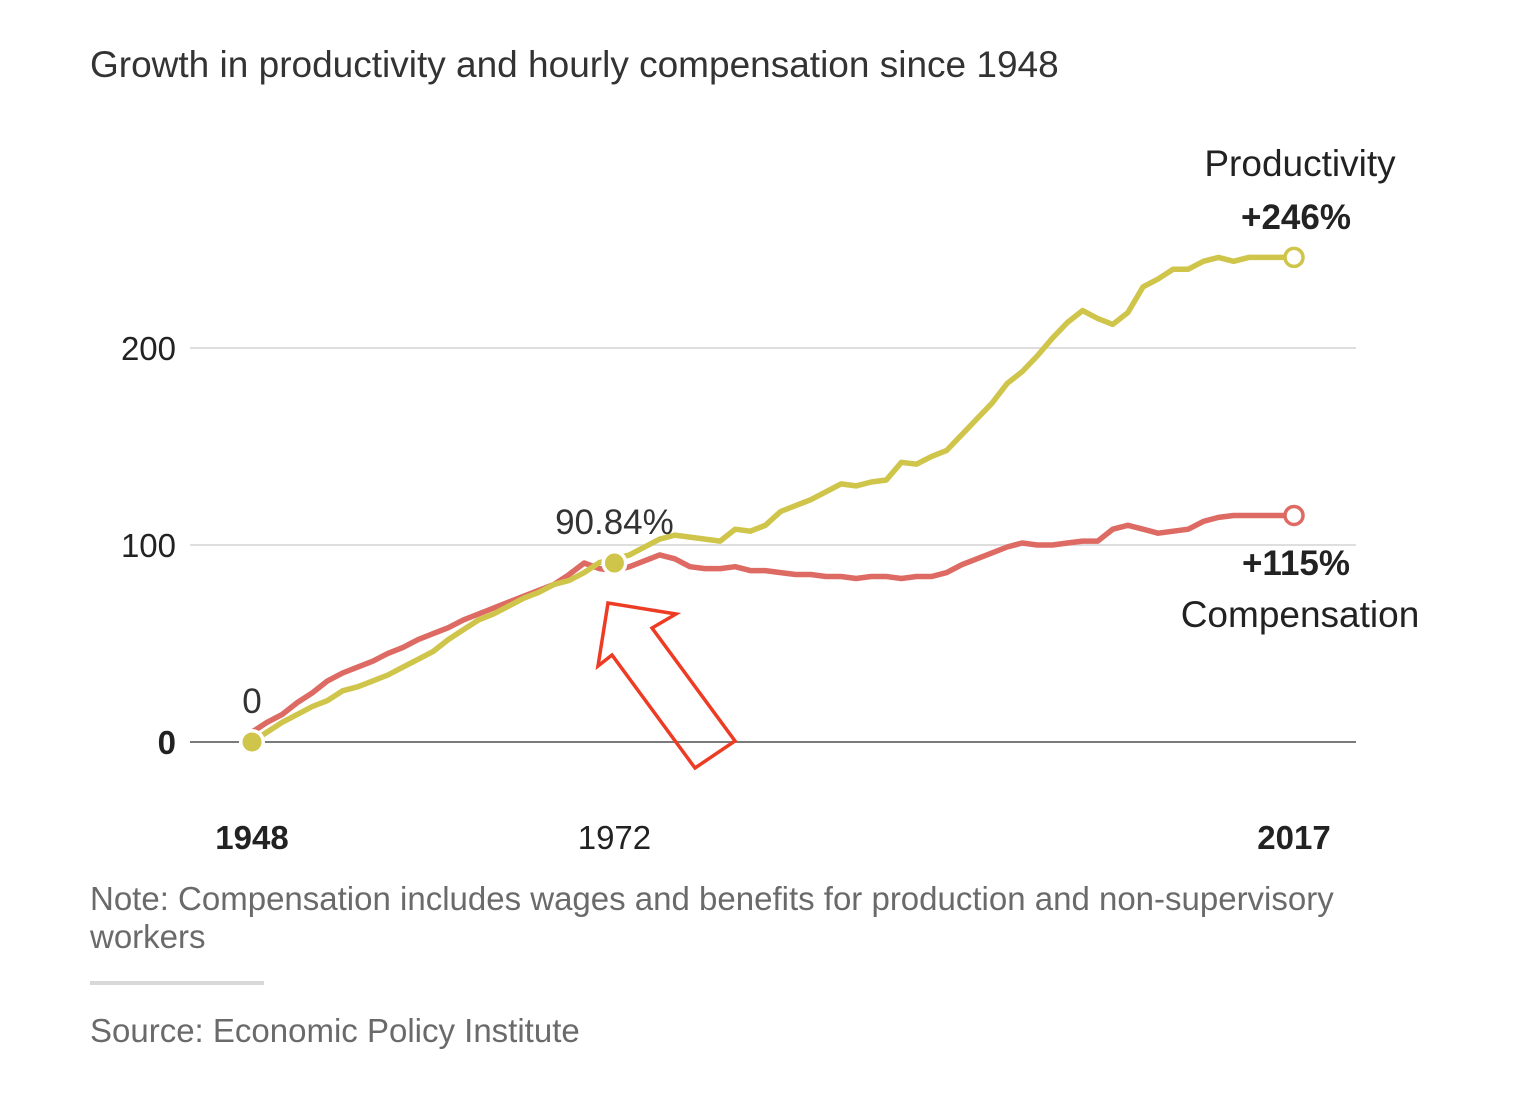 This screenshot has width=1522, height=1102. I want to click on x-tick-labels: 1948 1972 2017, so click(772, 837).